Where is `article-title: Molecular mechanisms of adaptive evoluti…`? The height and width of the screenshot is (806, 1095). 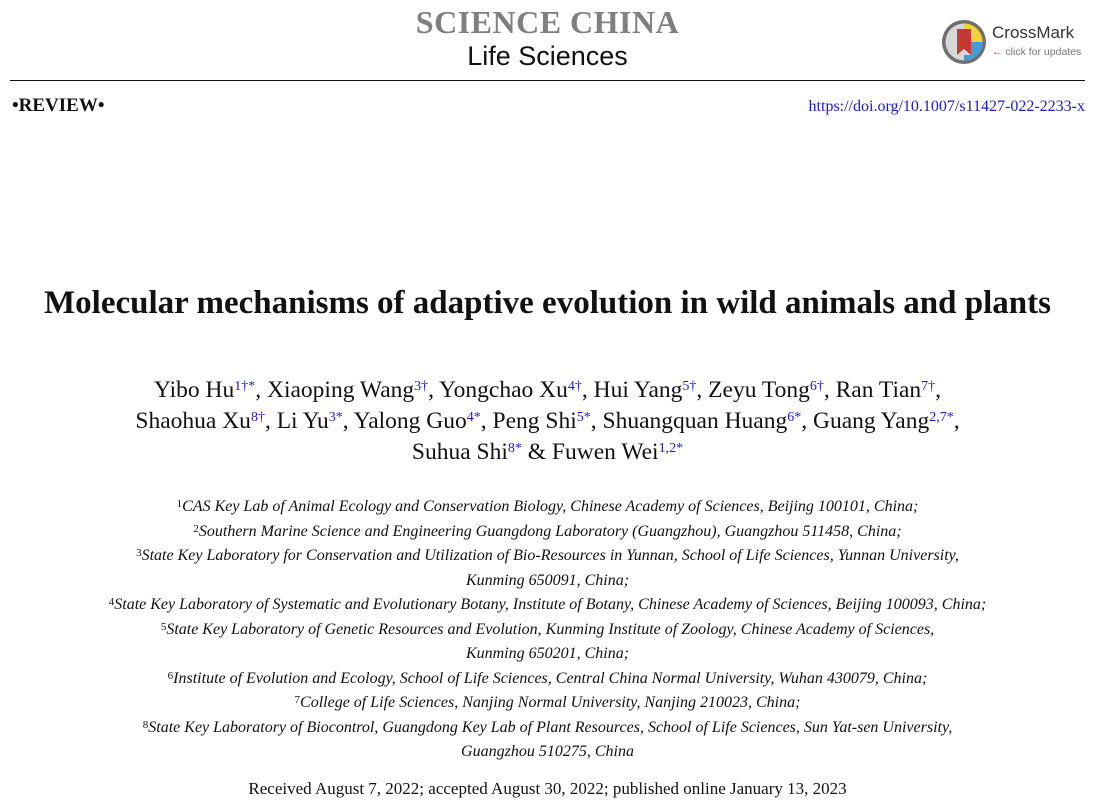 article-title: Molecular mechanisms of adaptive evoluti… is located at coordinates (547, 303).